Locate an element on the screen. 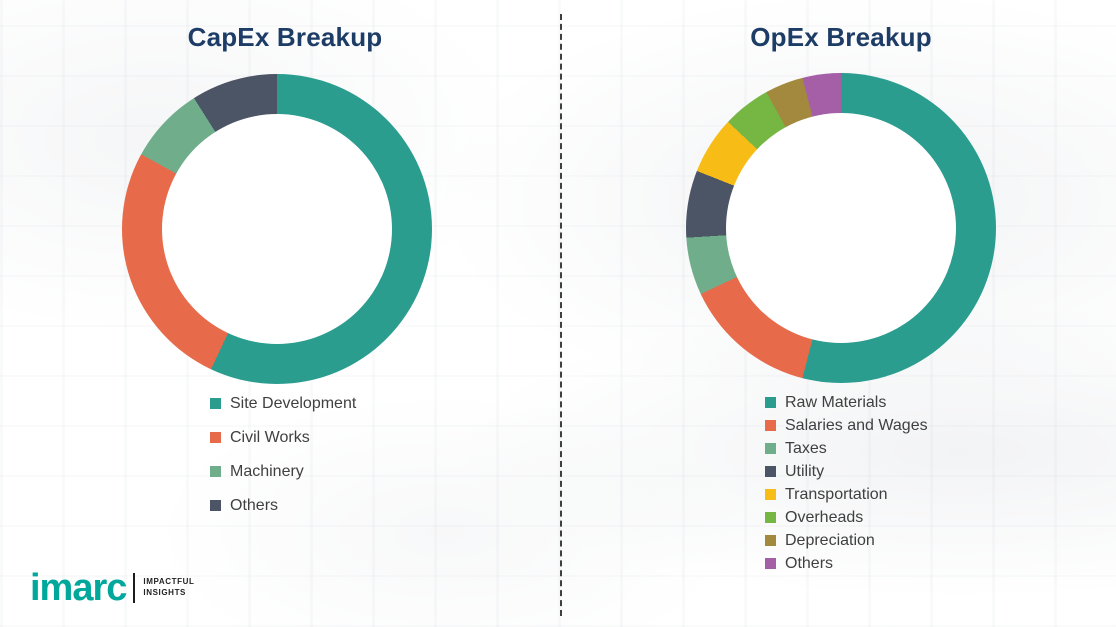 The height and width of the screenshot is (627, 1116). legend-item: Taxes is located at coordinates (846, 448).